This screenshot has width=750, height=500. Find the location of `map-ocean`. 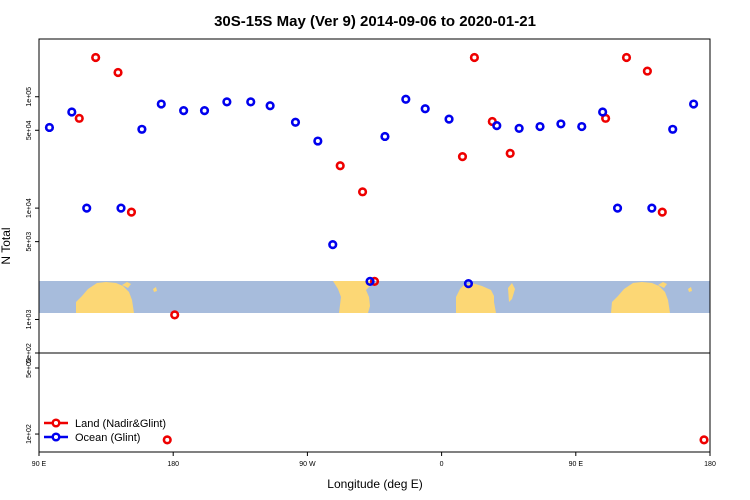

map-ocean is located at coordinates (374, 297).